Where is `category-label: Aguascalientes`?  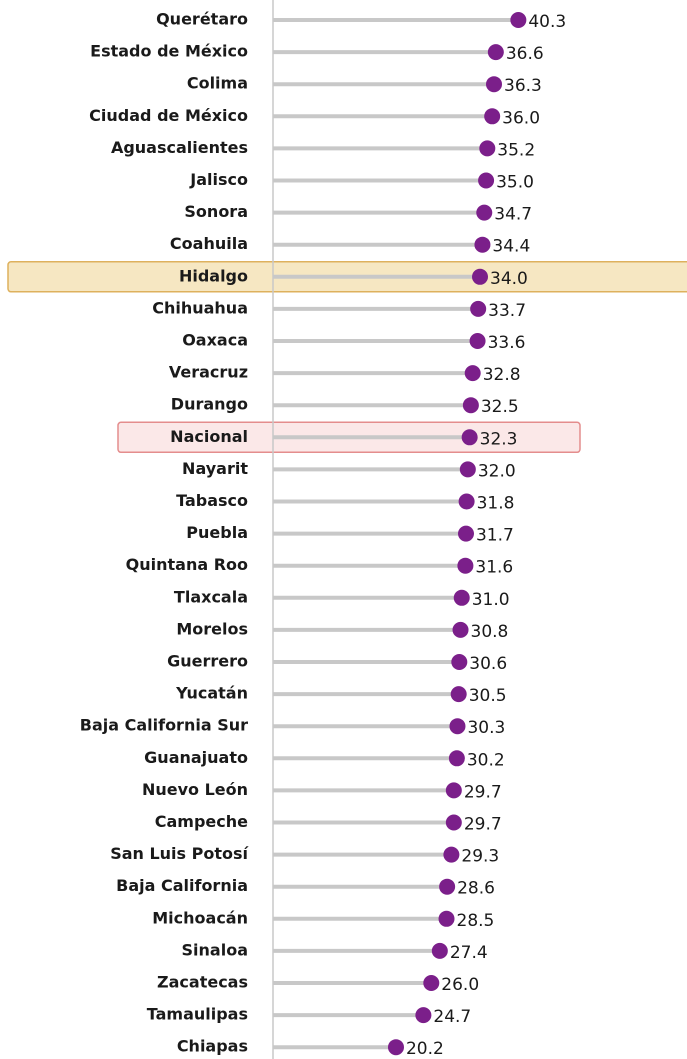 category-label: Aguascalientes is located at coordinates (179, 147).